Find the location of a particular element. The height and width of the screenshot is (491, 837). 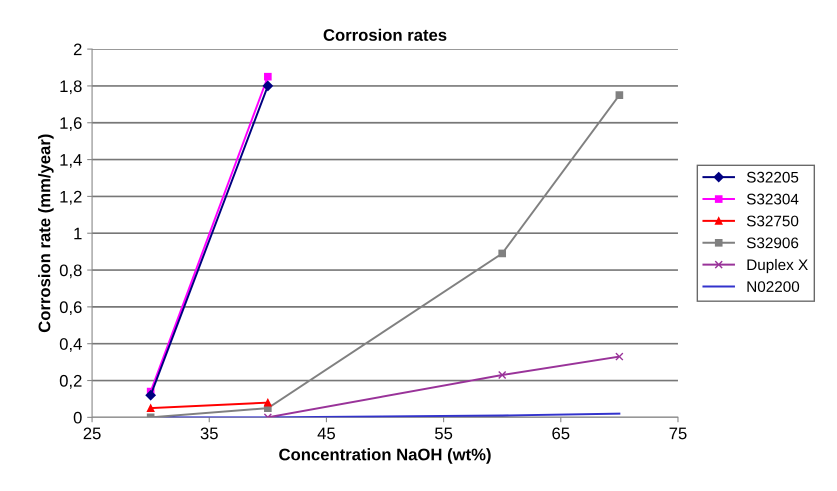

x-axis-title: Concentration NaOH (wt%) is located at coordinates (385, 456).